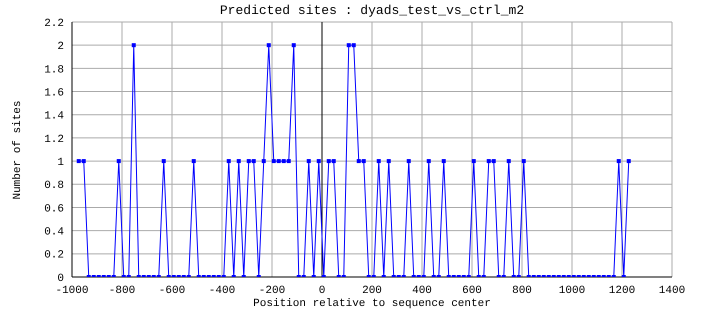  Describe the element at coordinates (322, 290) in the screenshot. I see `x-tick-label: 0` at that location.